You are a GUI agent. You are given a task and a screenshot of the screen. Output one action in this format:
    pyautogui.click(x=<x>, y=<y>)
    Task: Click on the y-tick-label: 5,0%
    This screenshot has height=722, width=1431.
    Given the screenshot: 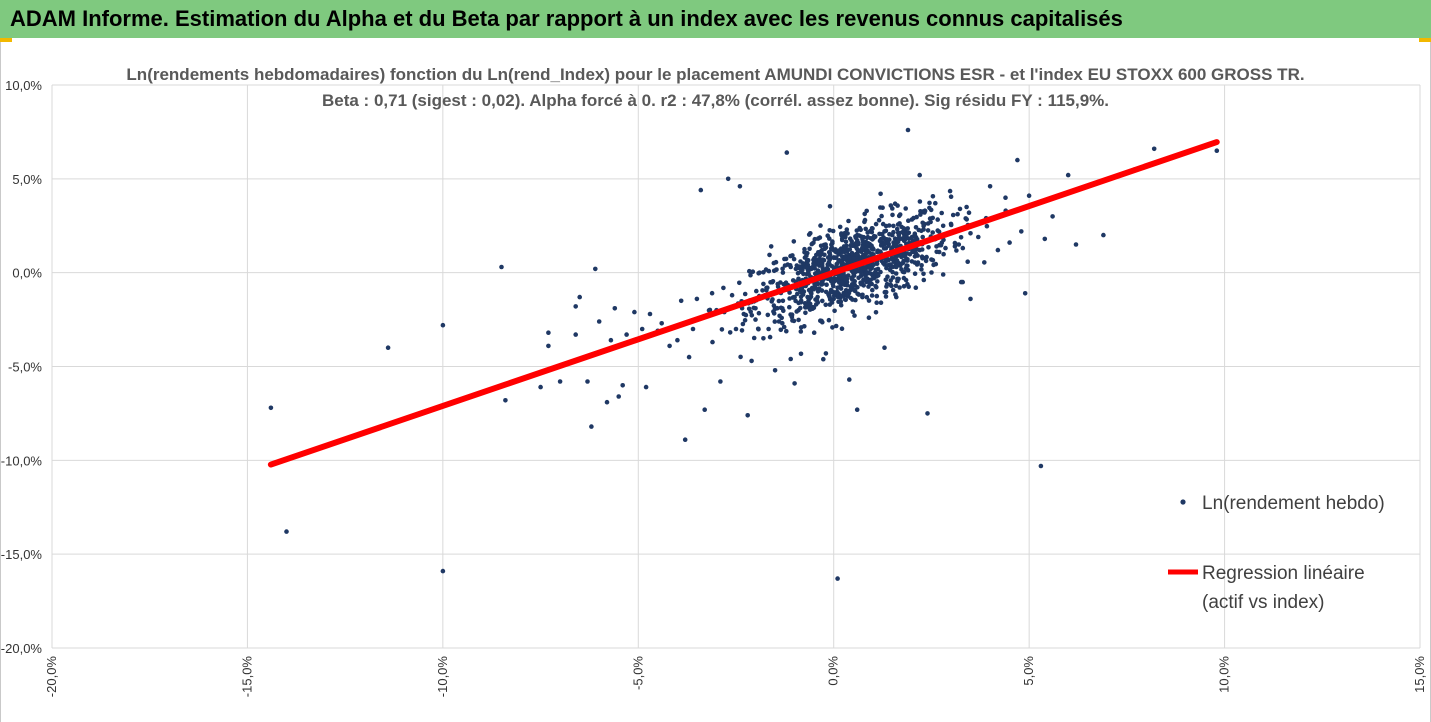 What is the action you would take?
    pyautogui.click(x=27, y=179)
    